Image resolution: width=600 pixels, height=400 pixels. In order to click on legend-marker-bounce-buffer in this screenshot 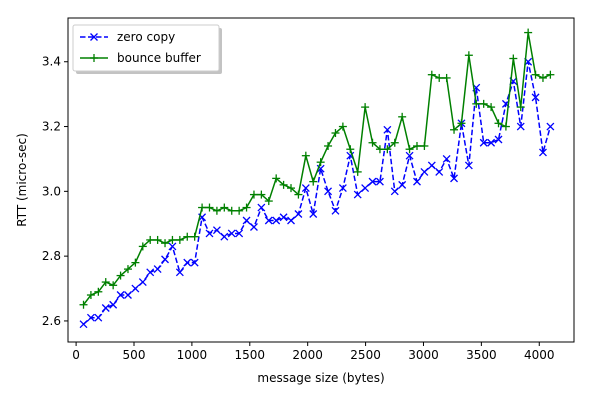, I will do `click(94, 58)`.